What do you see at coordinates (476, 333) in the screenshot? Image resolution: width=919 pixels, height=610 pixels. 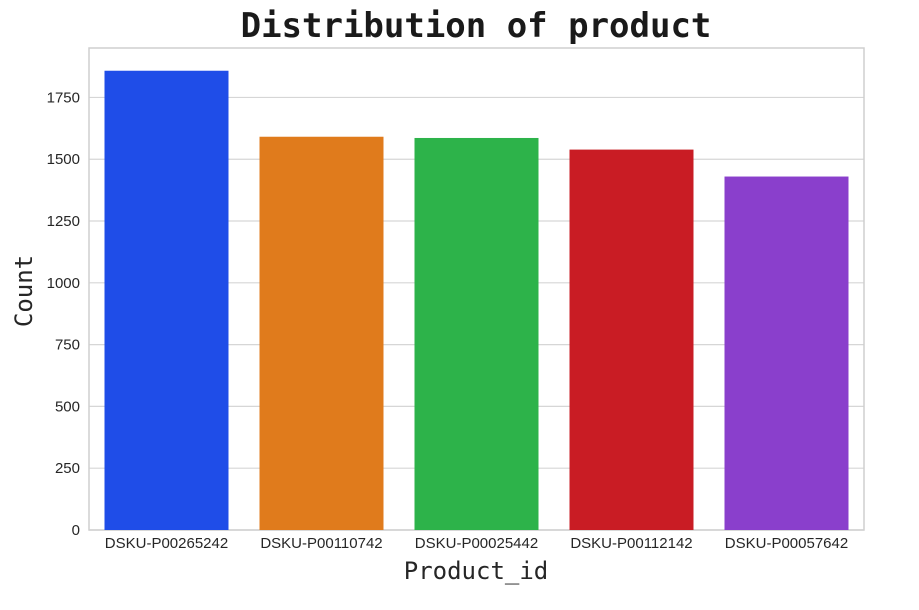 I see `bar-dsku-p00025442` at bounding box center [476, 333].